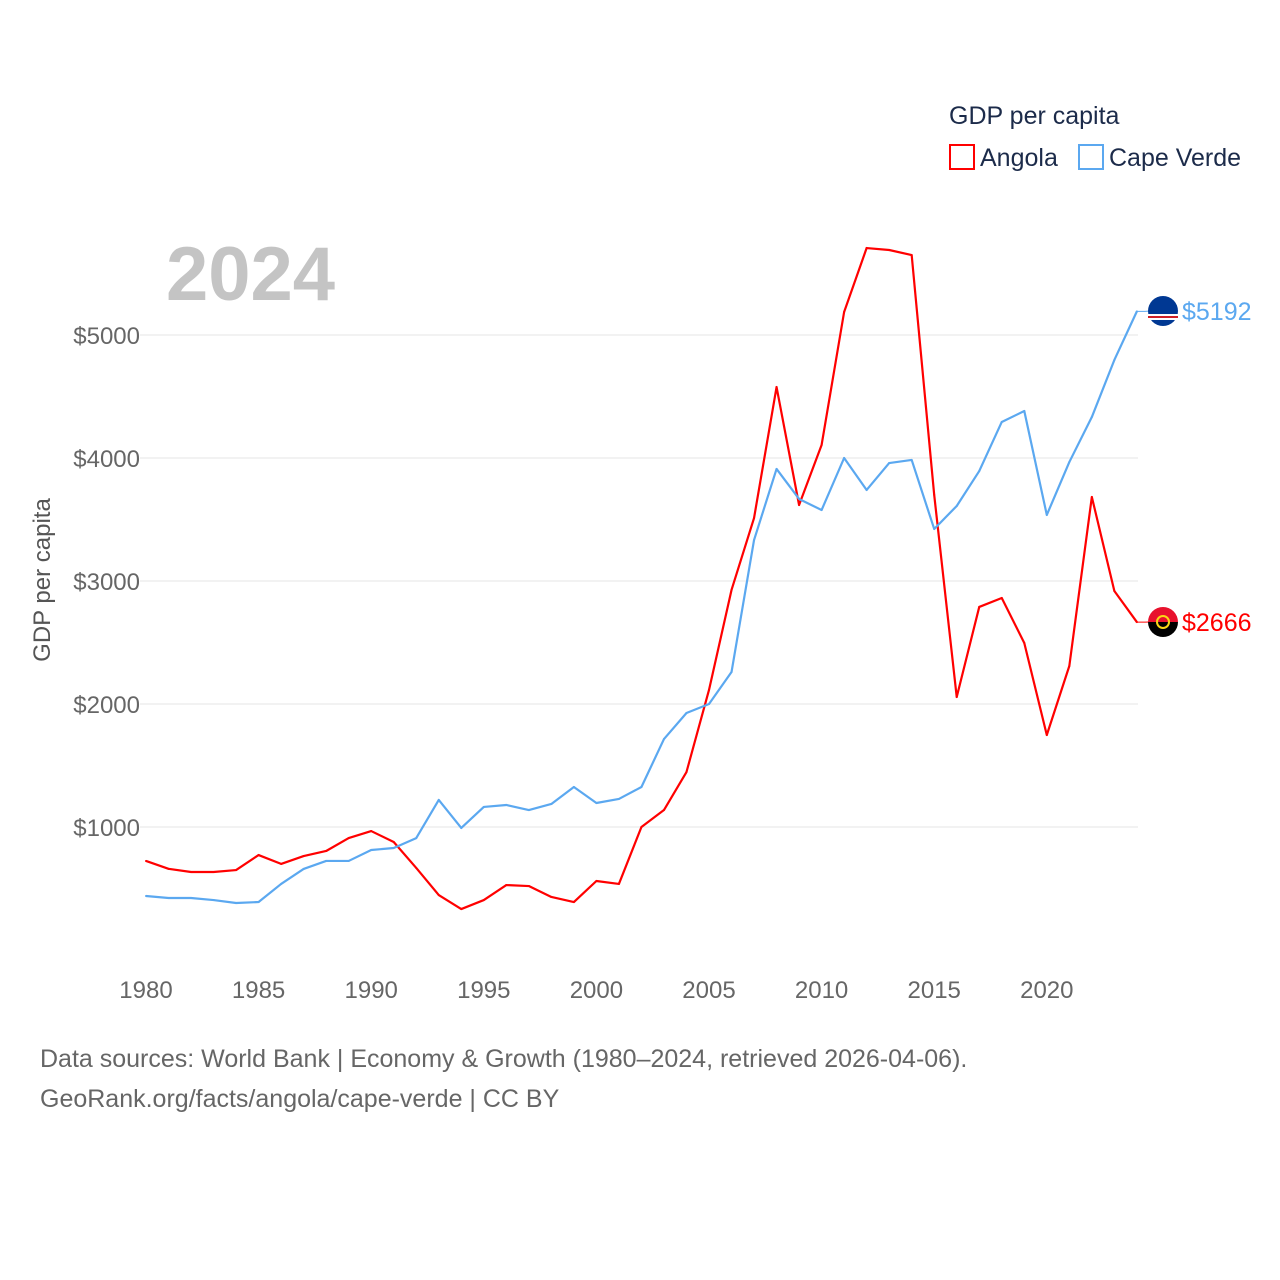  I want to click on legend-swatch-angola, so click(962, 157).